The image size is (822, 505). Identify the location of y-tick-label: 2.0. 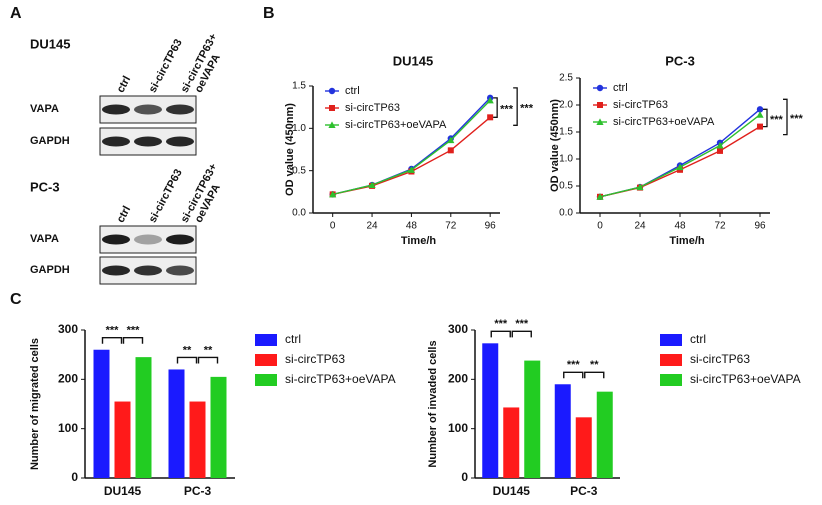
(566, 105).